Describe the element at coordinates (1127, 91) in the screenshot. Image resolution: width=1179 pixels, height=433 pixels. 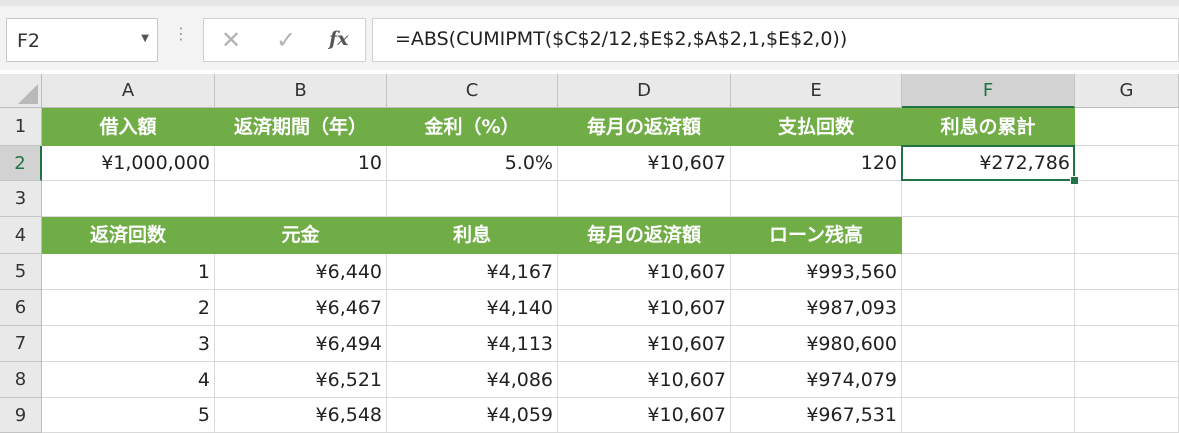
I see `column-header-g: G` at that location.